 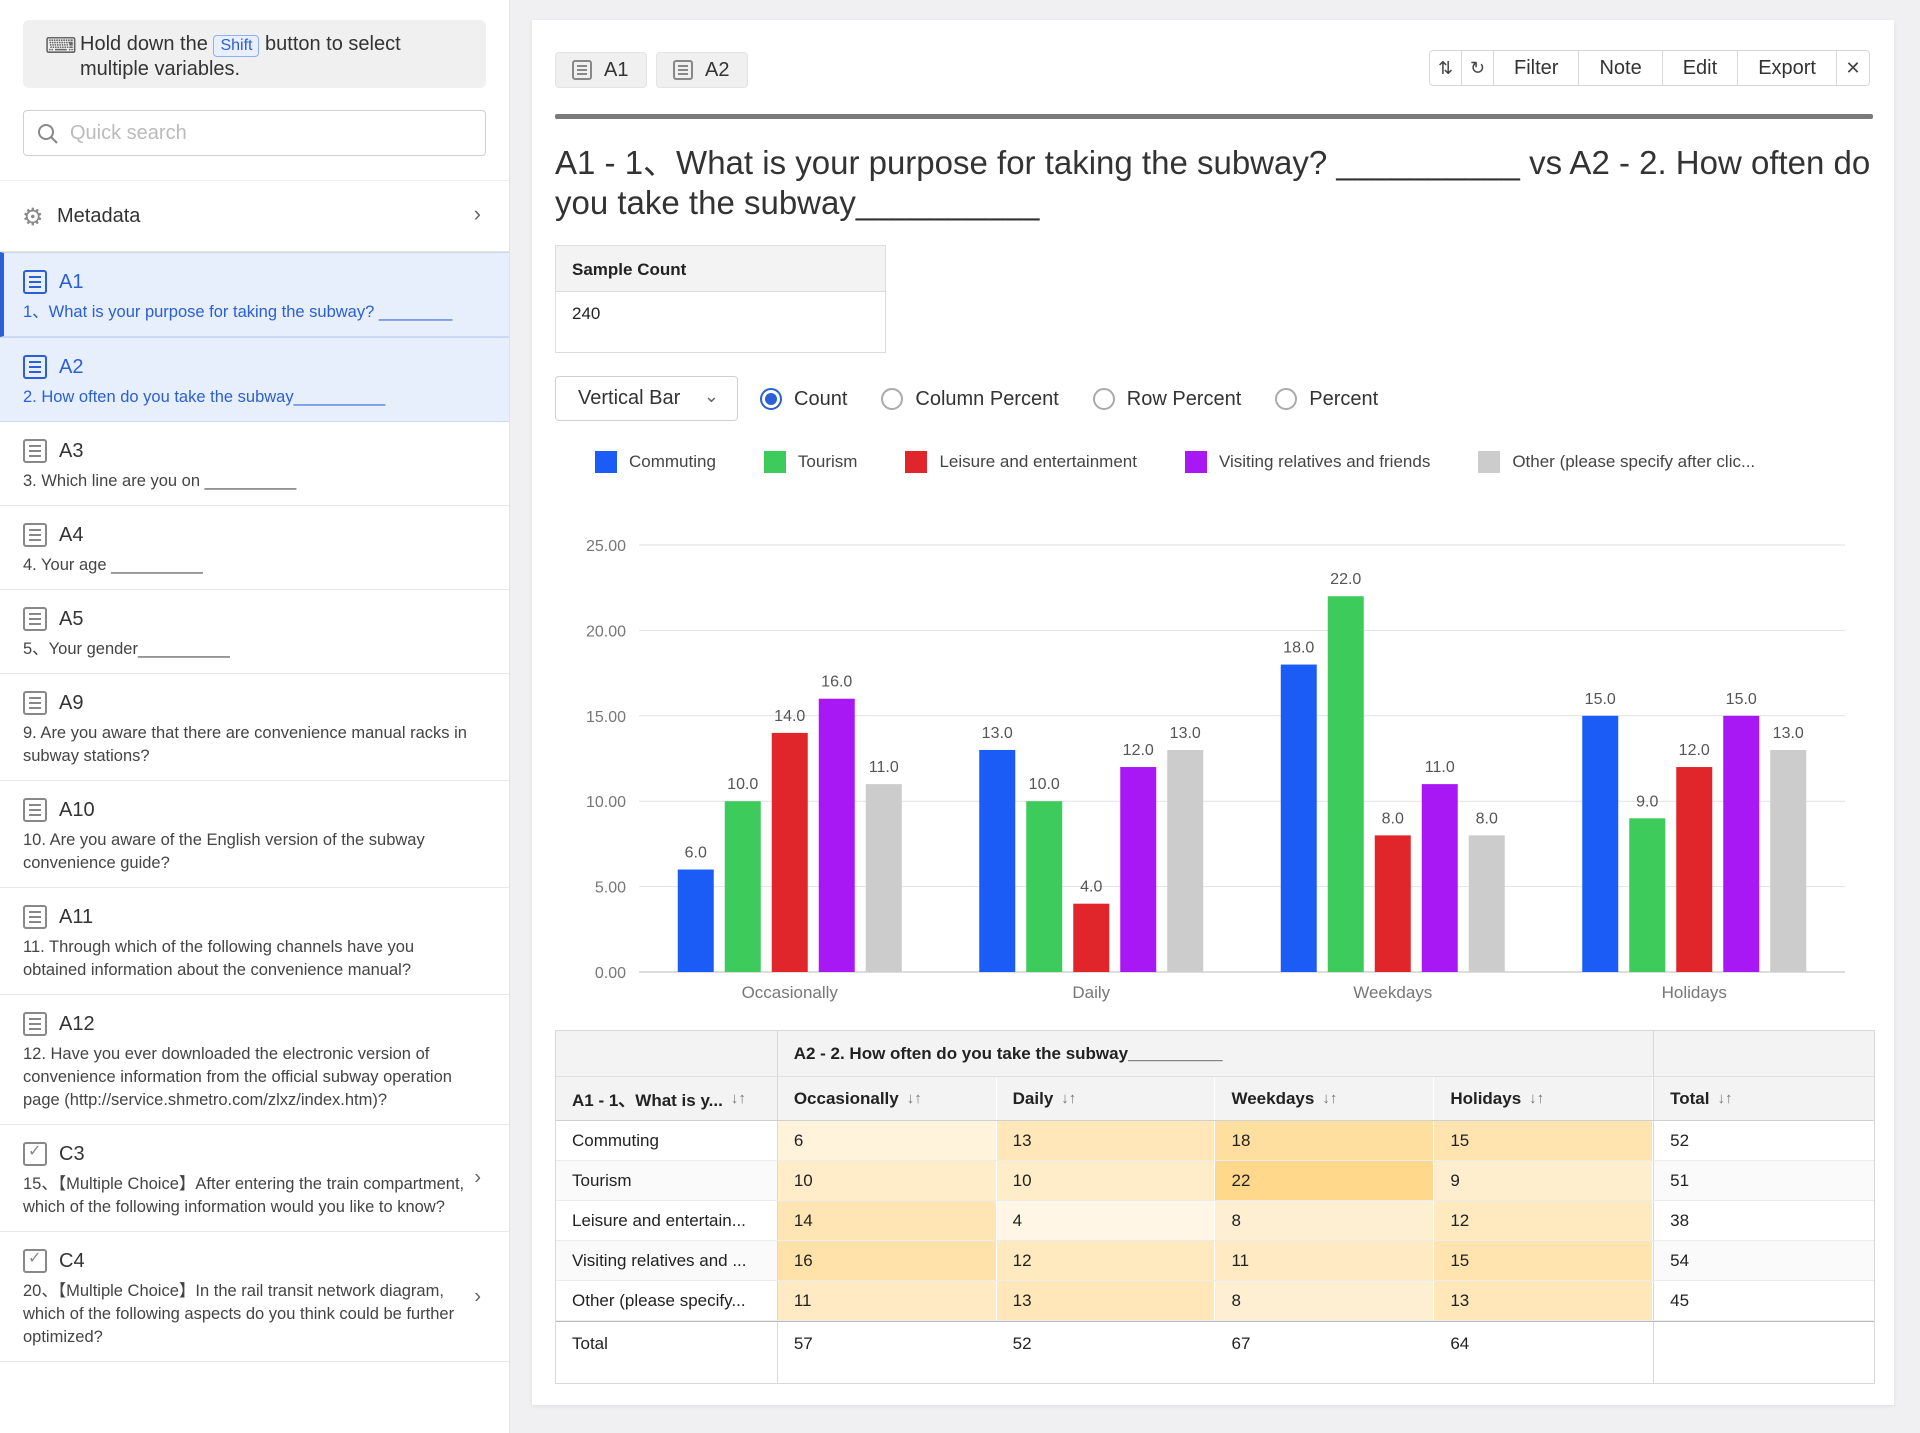 What do you see at coordinates (1106, 1220) in the screenshot?
I see `table-cell: 4` at bounding box center [1106, 1220].